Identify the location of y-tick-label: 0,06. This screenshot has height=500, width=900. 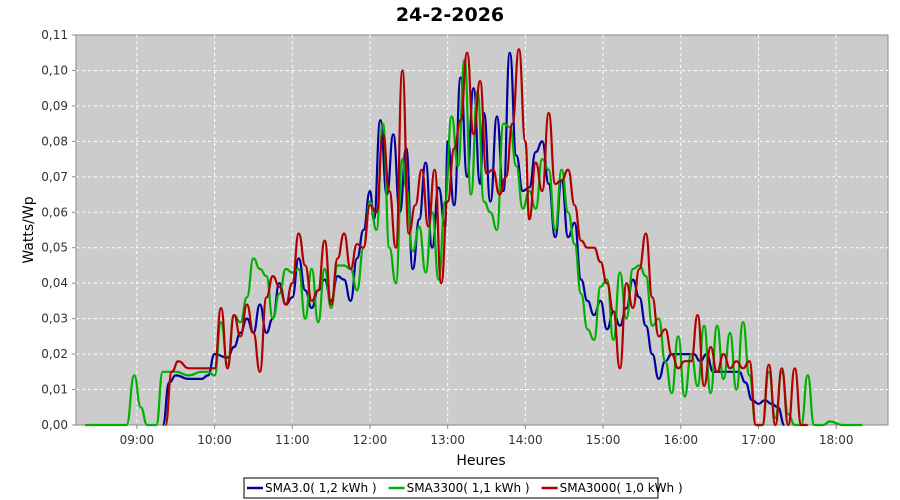
(54, 212).